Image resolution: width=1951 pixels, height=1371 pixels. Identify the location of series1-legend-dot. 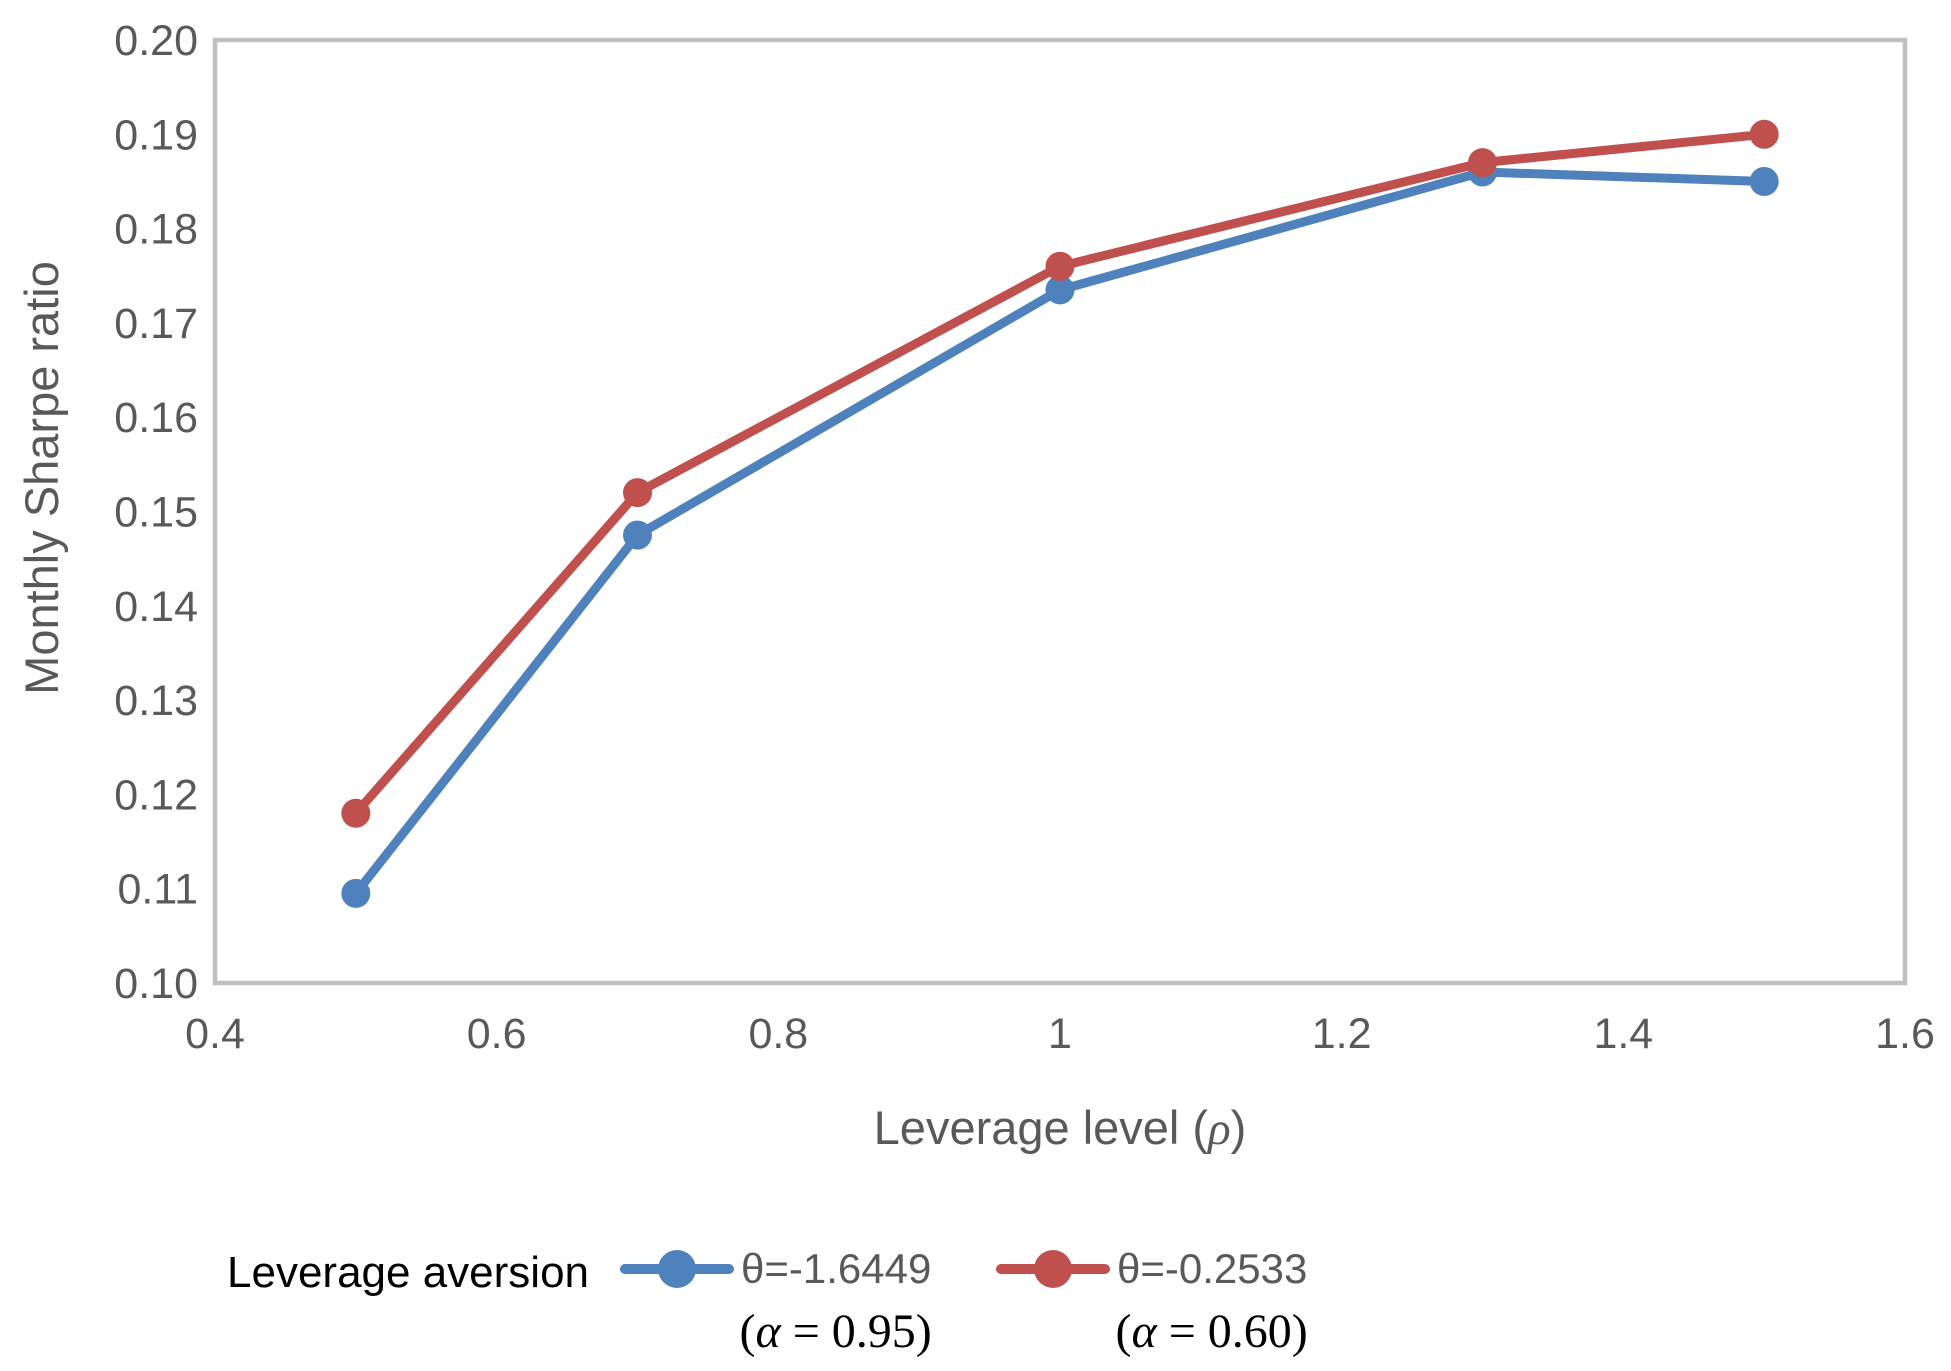
(677, 1269).